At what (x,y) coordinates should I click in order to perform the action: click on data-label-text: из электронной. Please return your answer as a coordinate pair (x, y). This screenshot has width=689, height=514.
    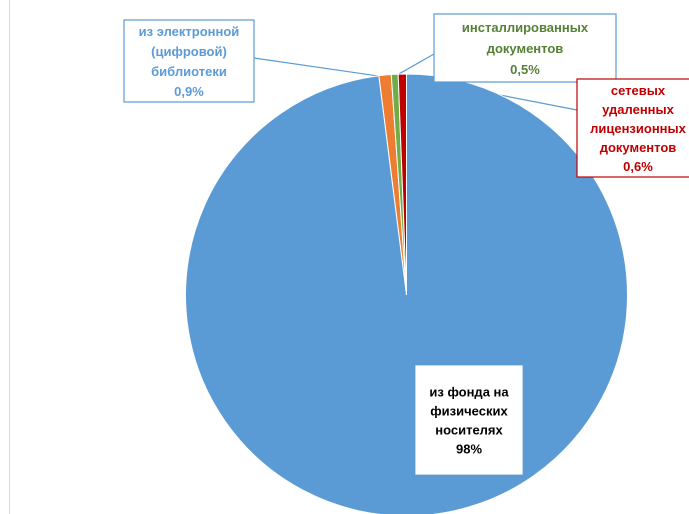
    Looking at the image, I should click on (189, 31).